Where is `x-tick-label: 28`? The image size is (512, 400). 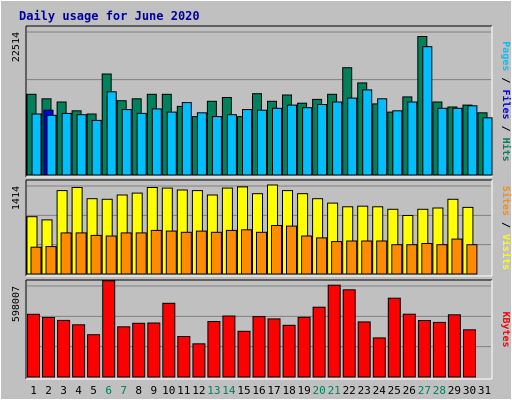 x-tick-label: 28 is located at coordinates (439, 390).